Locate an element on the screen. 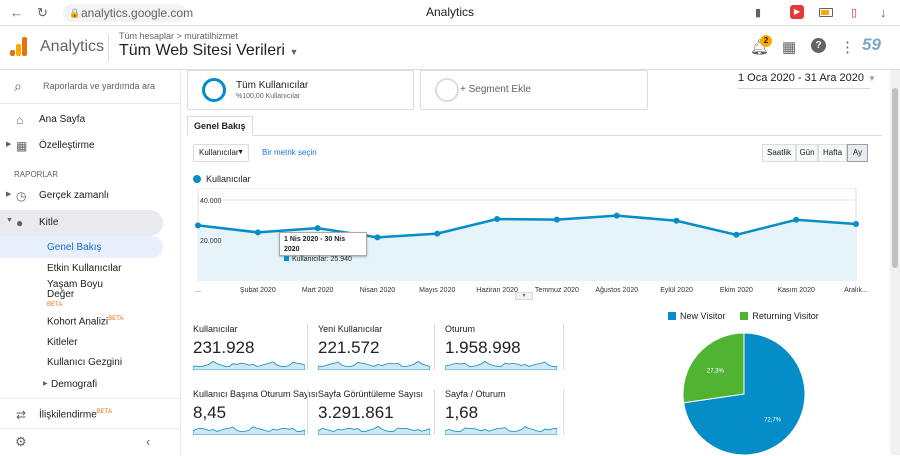  sidebar-search: ⌕ Raporlarda ve yardımda ara is located at coordinates (90, 87).